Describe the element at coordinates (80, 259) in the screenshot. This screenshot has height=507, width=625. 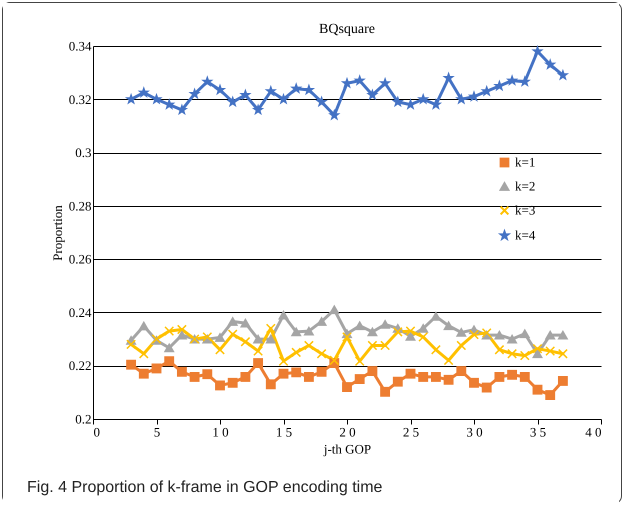
I see `y-tick-label: 0.26` at that location.